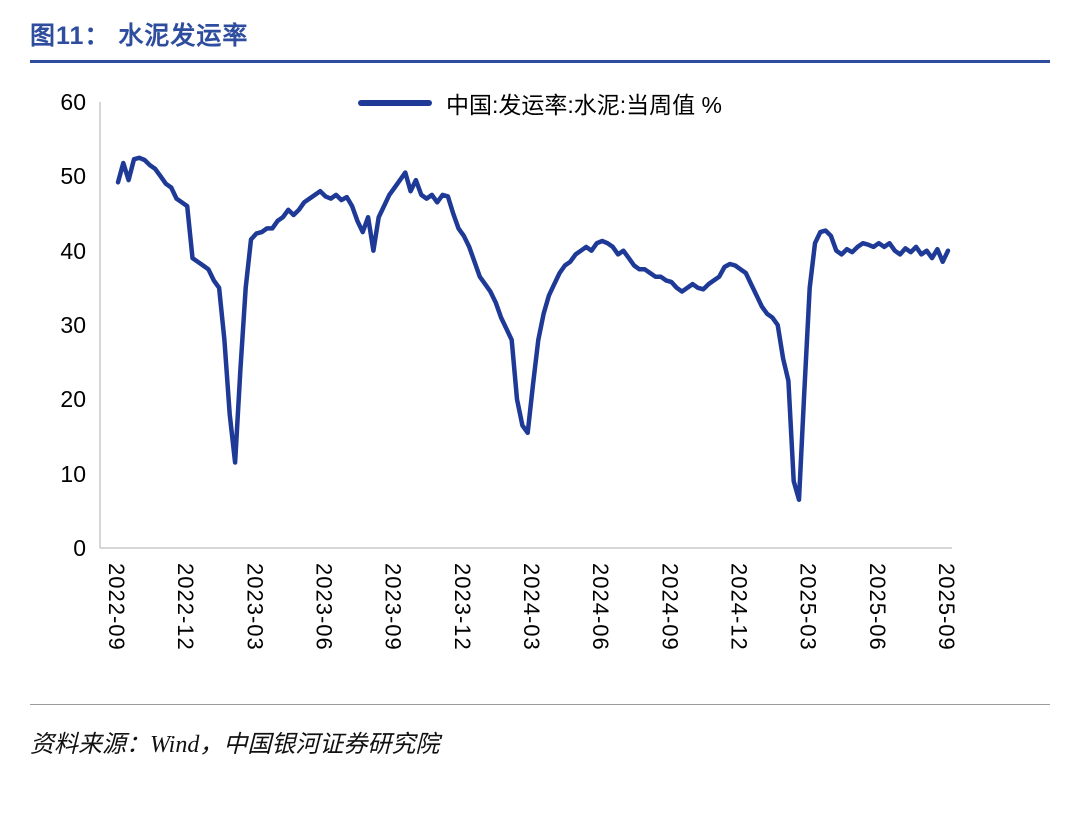 The height and width of the screenshot is (819, 1080). Describe the element at coordinates (540, 61) in the screenshot. I see `title-rule` at that location.